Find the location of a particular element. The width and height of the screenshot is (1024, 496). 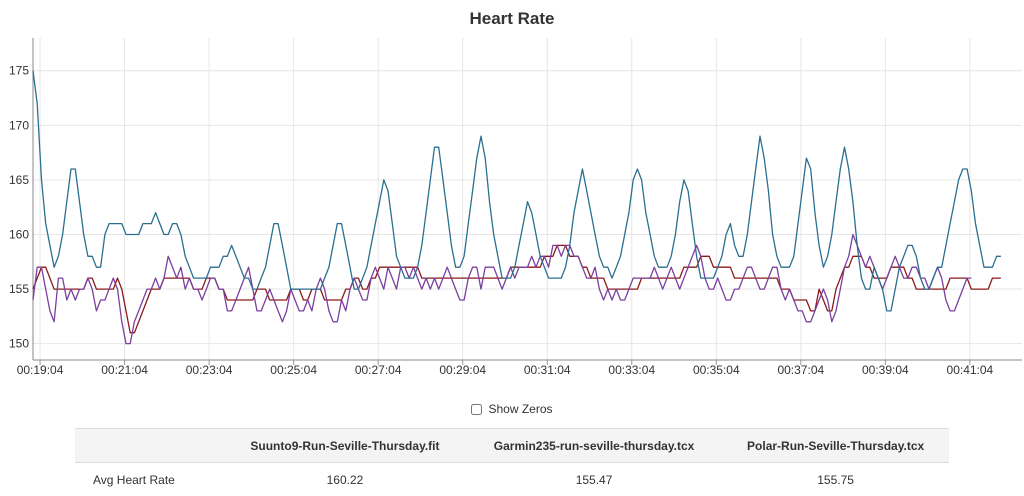

y-tick-label: 160 is located at coordinates (19, 234).